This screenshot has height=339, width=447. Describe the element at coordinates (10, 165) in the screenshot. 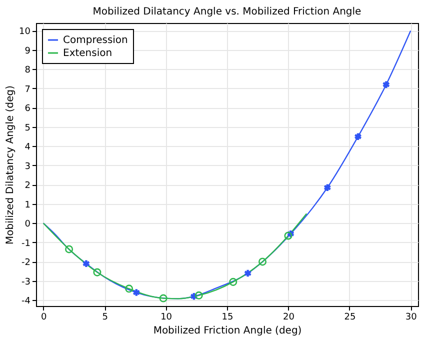

I see `y-axis-title: Mobilized Dilatancy Angle (deg)` at that location.